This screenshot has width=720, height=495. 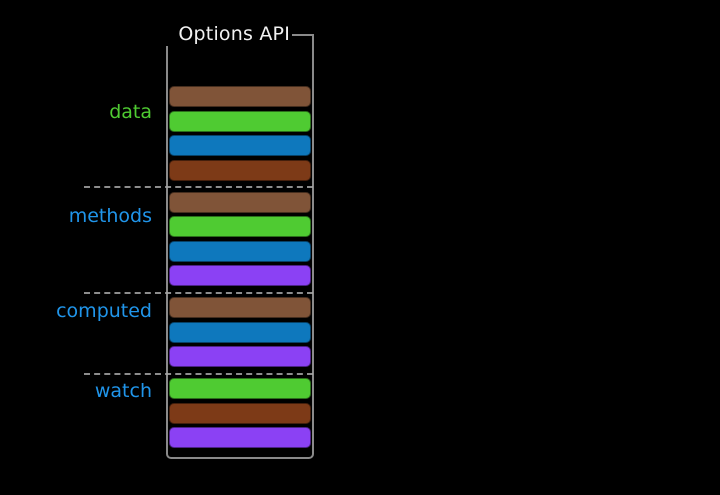 What do you see at coordinates (104, 311) in the screenshot?
I see `section-label-computed: computed` at bounding box center [104, 311].